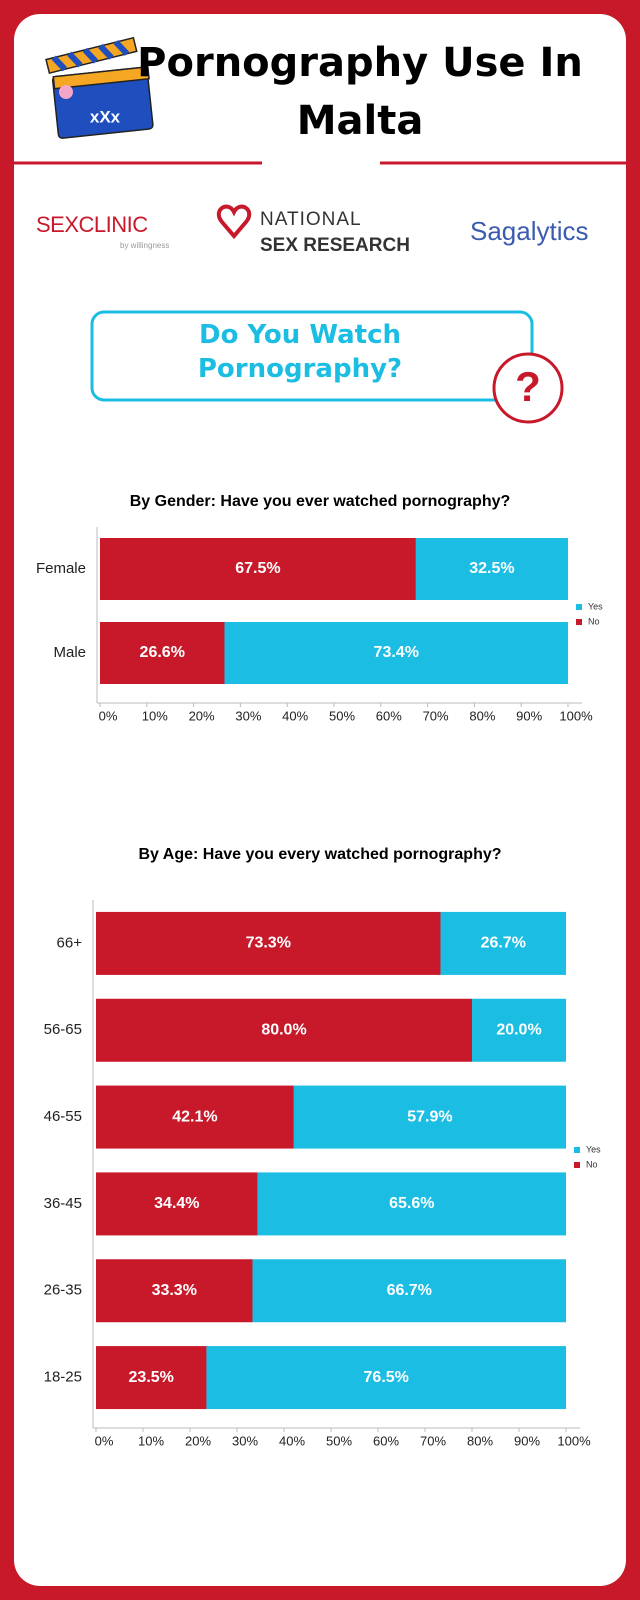  What do you see at coordinates (63, 1377) in the screenshot?
I see `y-tick-label: 18-25` at bounding box center [63, 1377].